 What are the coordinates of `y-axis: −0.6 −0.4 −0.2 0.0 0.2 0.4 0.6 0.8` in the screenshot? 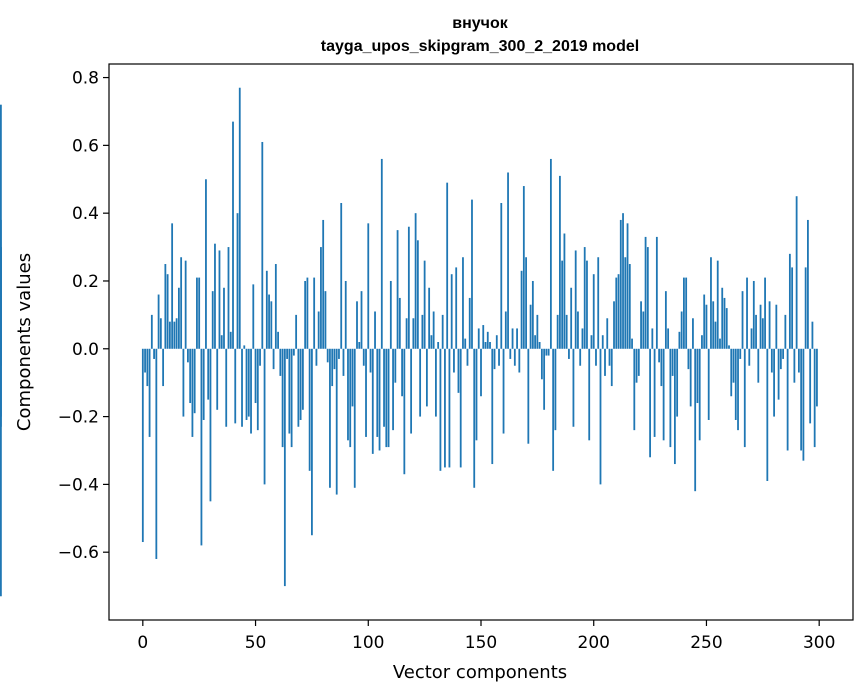 It's located at (83, 316).